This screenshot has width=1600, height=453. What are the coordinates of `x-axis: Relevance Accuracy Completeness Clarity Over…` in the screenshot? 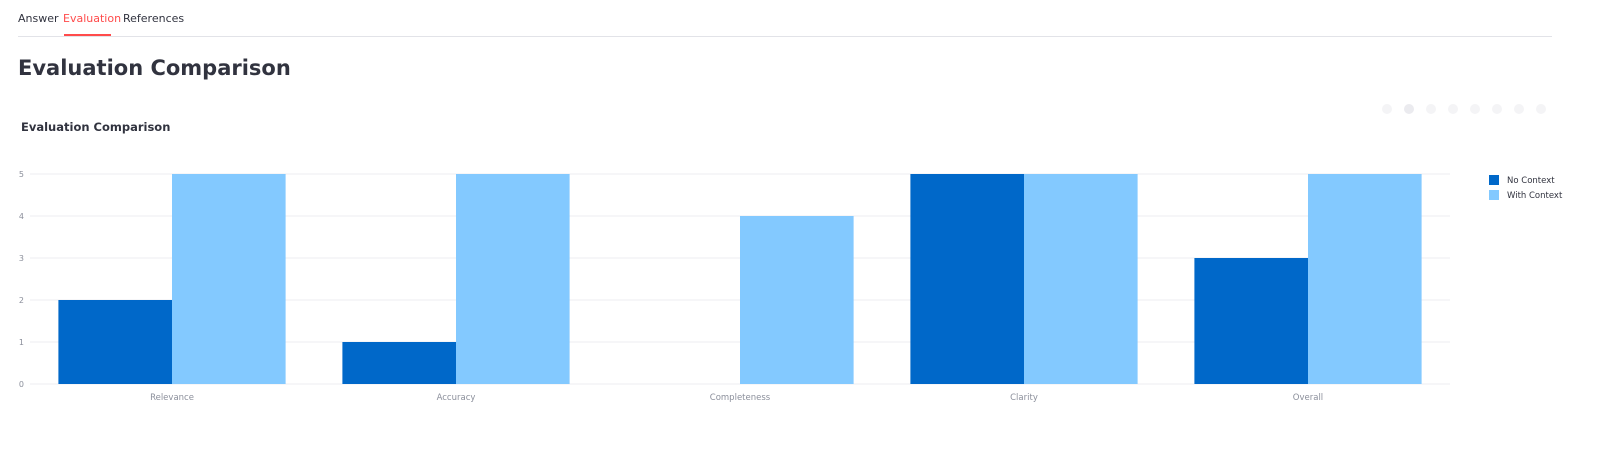 It's located at (736, 398).